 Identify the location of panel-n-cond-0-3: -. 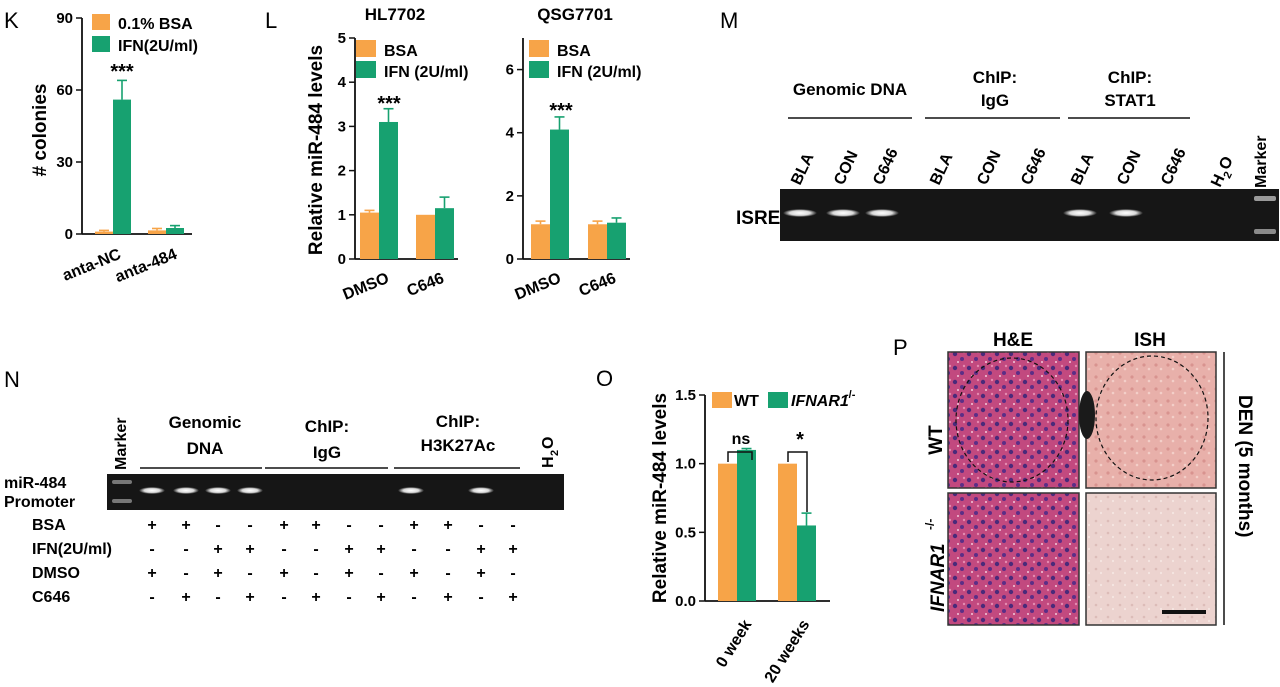
(249, 525).